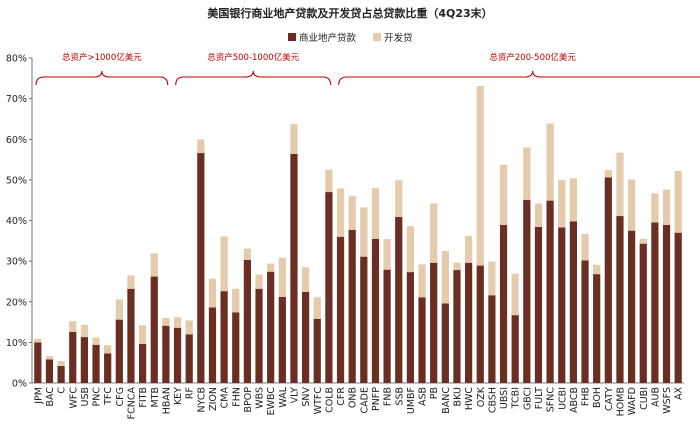  I want to click on legend: 商业地产贷款 开发贷, so click(350, 38).